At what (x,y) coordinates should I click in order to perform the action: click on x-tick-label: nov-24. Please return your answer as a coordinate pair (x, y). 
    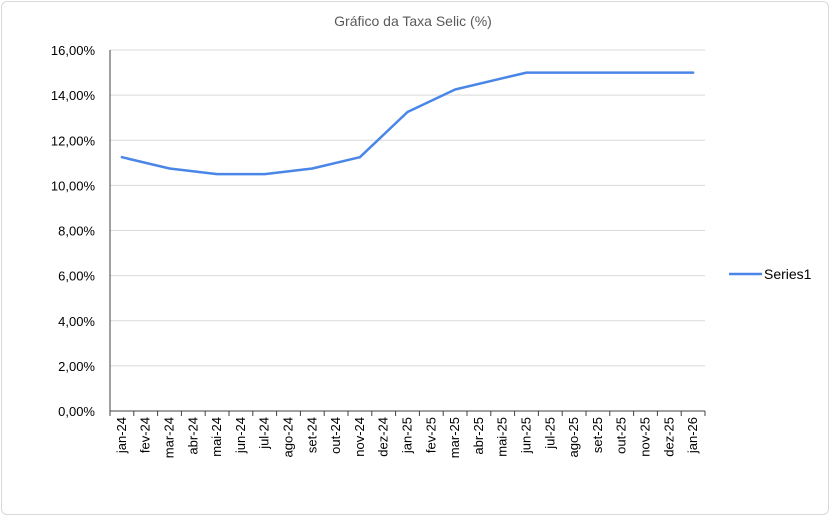
    Looking at the image, I should click on (359, 437).